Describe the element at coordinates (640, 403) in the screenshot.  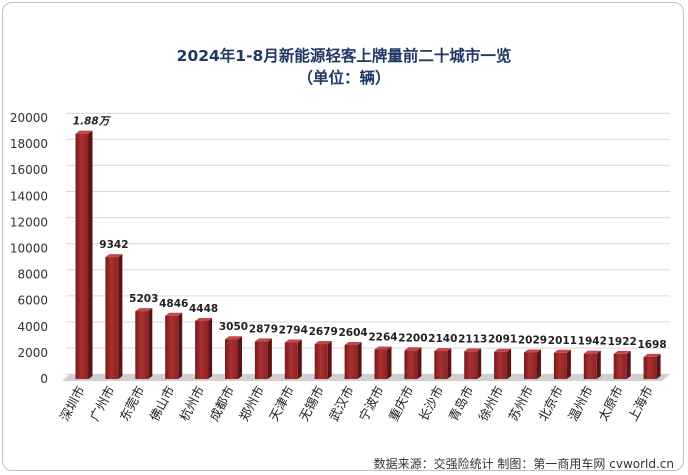
I see `category-label: 上海市` at that location.